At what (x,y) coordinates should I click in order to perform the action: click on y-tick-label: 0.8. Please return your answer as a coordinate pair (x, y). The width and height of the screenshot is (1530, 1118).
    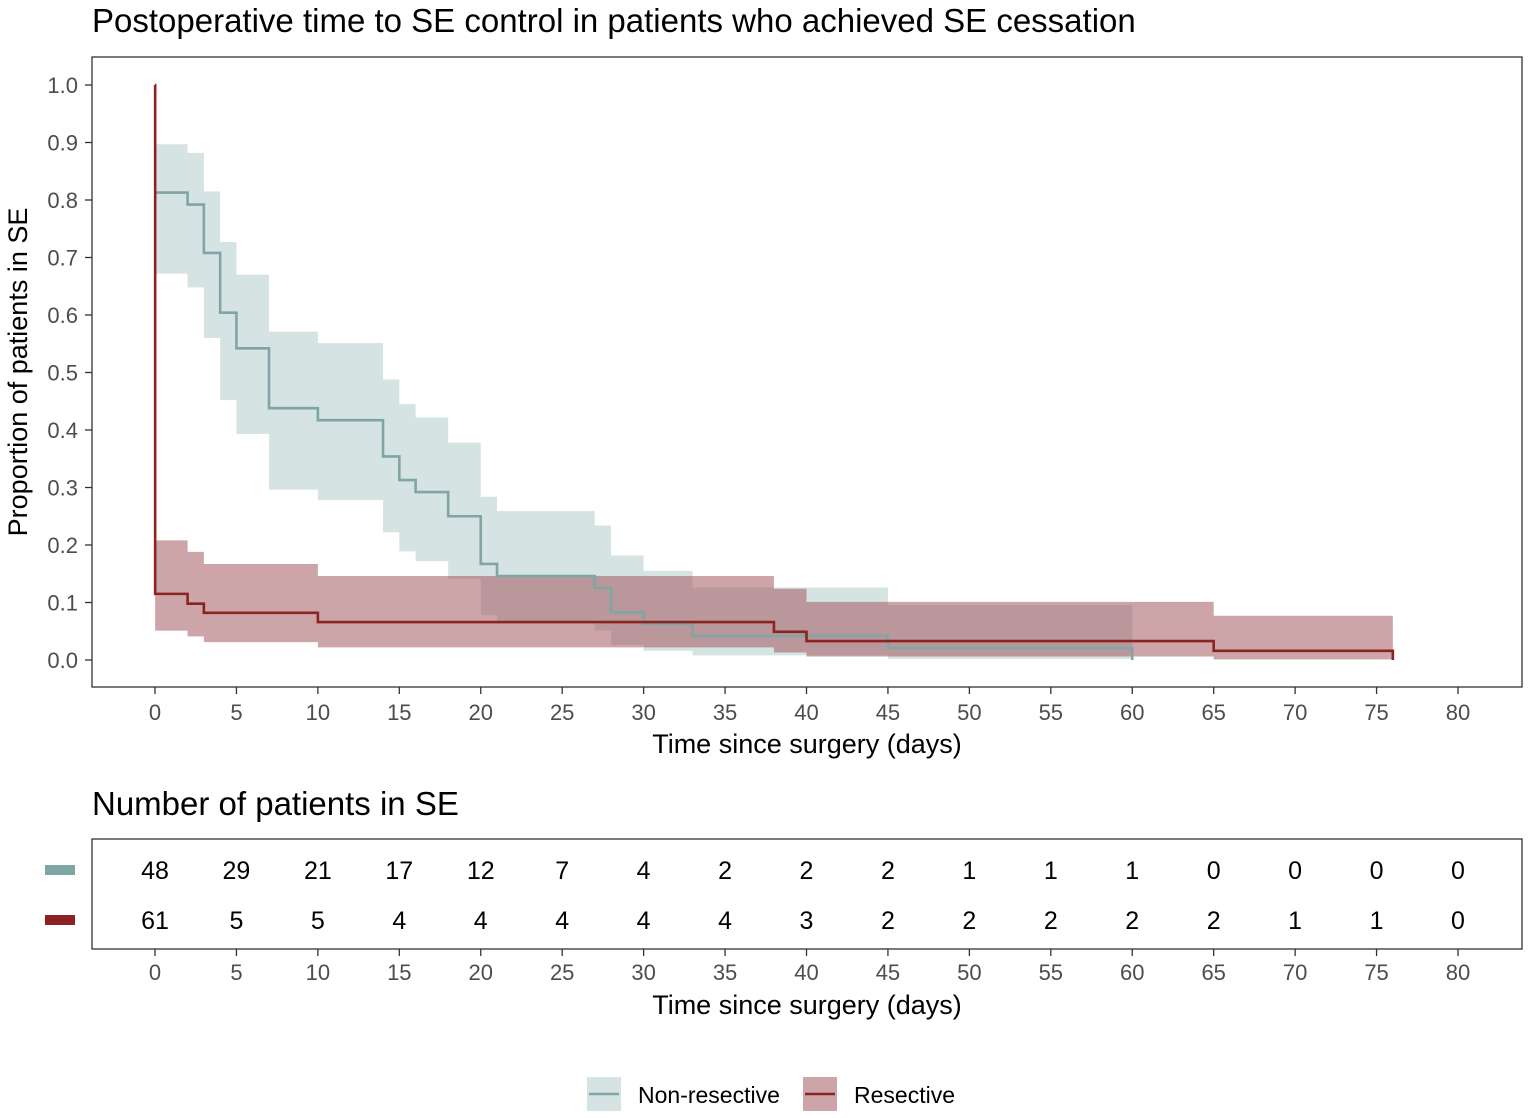
    Looking at the image, I should click on (62, 200).